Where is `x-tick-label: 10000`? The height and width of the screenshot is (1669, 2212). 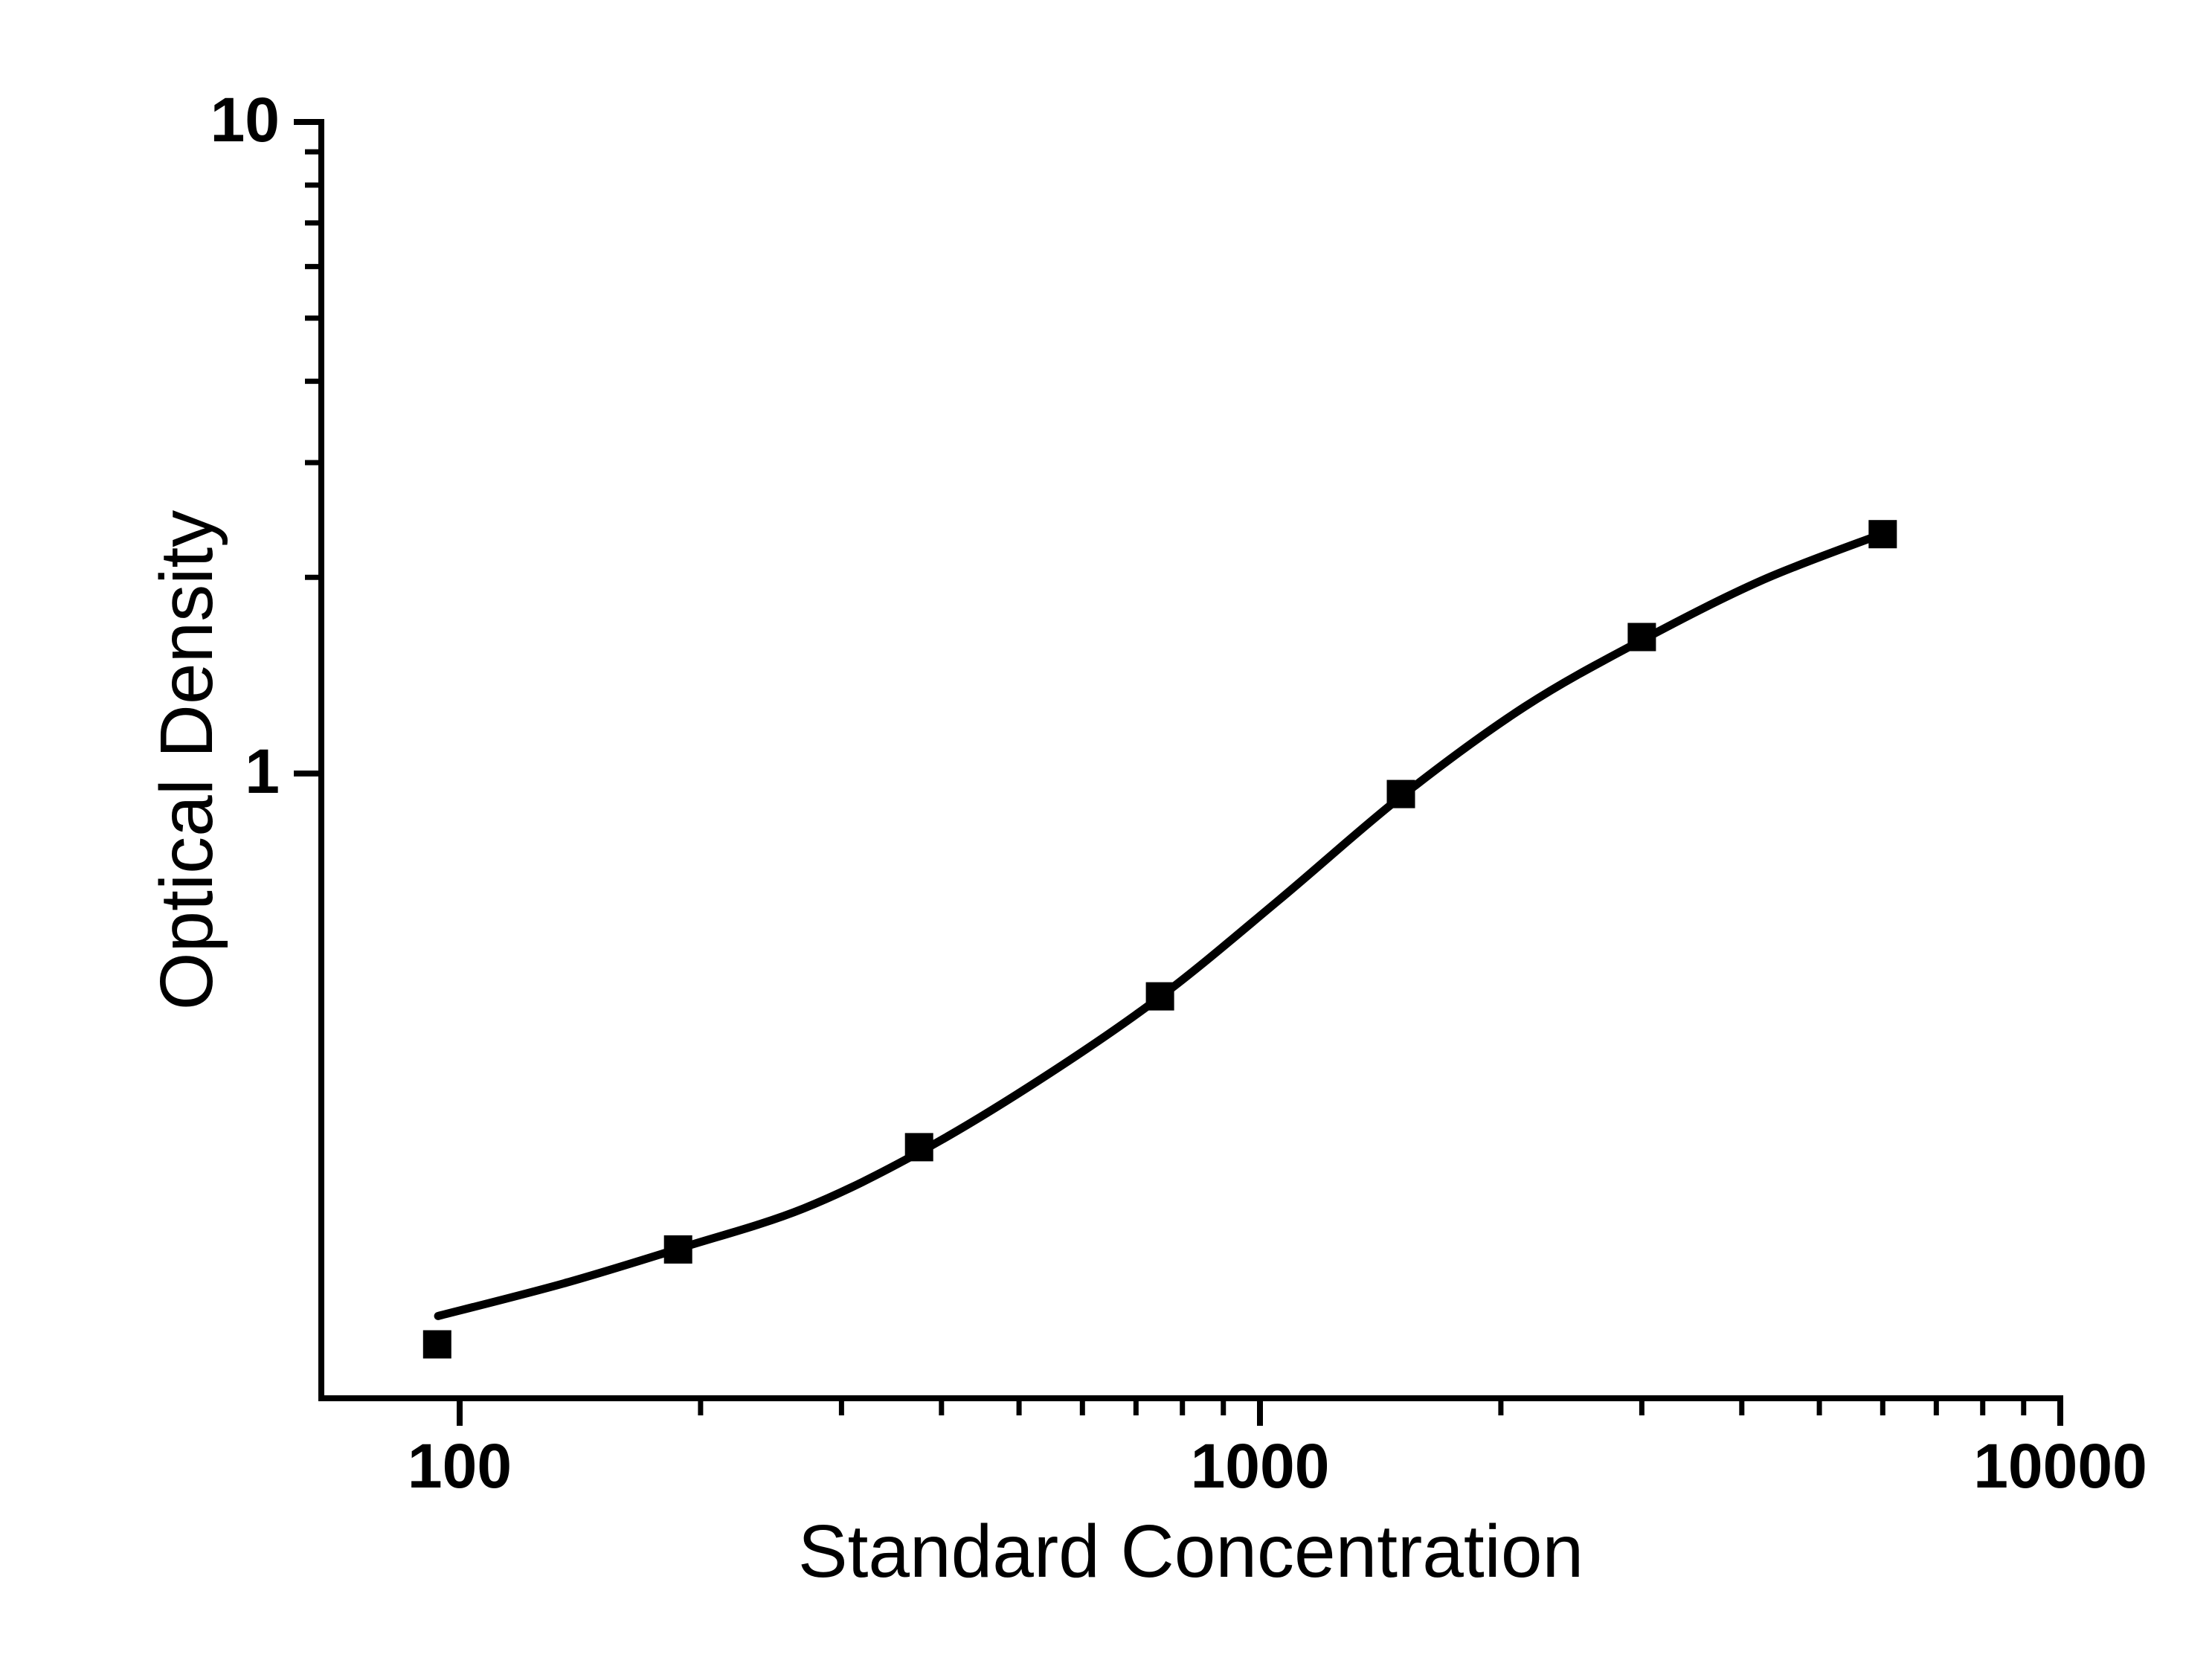
x-tick-label: 10000 is located at coordinates (2060, 1466).